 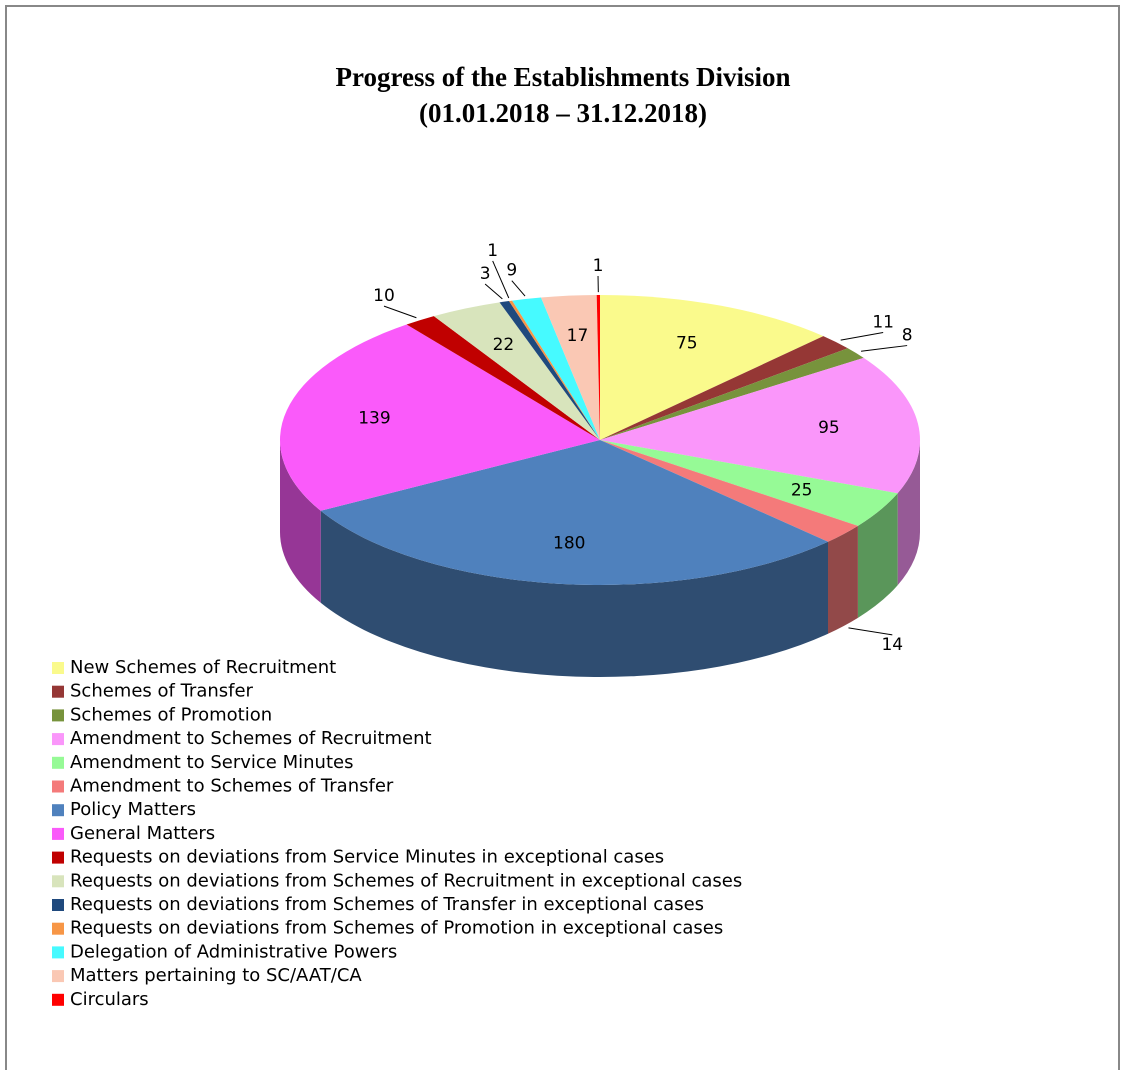 I want to click on data-label: 139, so click(x=374, y=419).